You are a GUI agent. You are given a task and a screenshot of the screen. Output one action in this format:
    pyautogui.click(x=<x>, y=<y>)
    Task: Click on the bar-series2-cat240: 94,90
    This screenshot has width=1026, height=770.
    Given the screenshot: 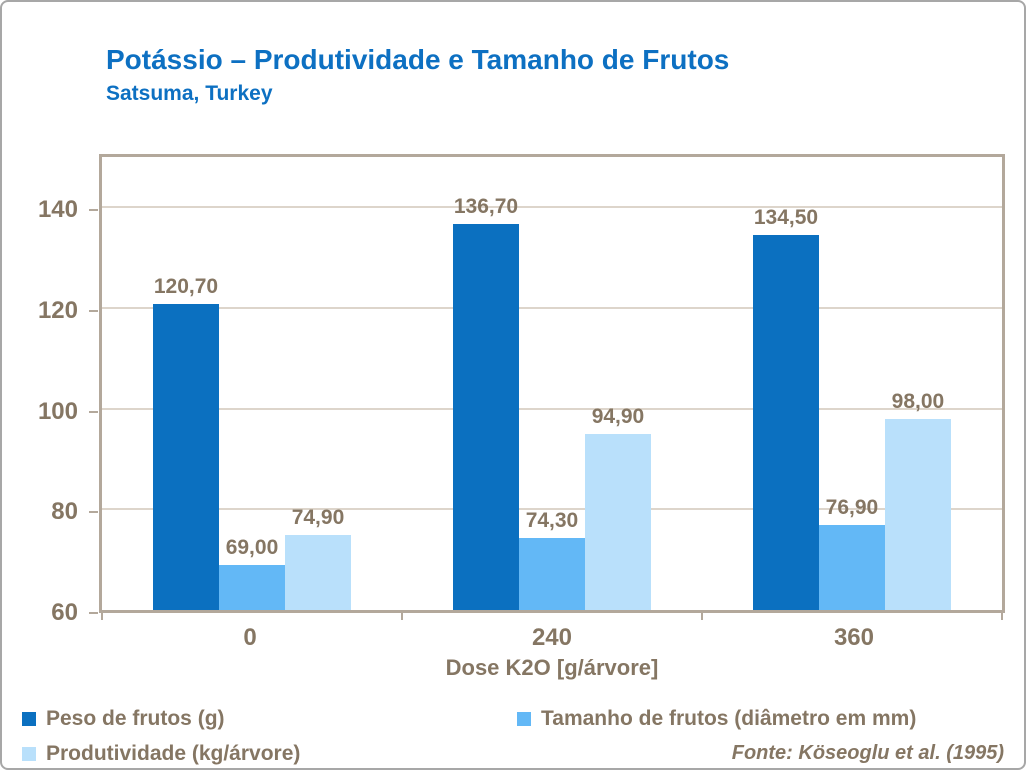 What is the action you would take?
    pyautogui.click(x=617, y=507)
    